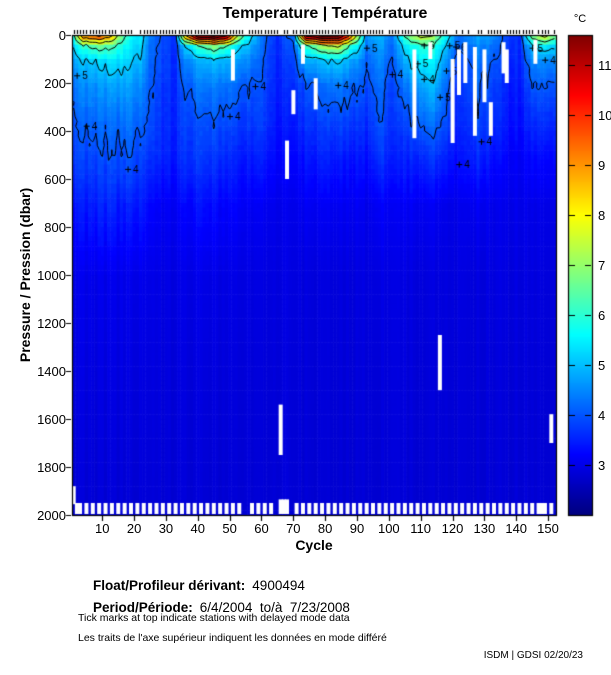 This screenshot has height=675, width=611. I want to click on colorbar-tick-label-10: 10, so click(604, 115).